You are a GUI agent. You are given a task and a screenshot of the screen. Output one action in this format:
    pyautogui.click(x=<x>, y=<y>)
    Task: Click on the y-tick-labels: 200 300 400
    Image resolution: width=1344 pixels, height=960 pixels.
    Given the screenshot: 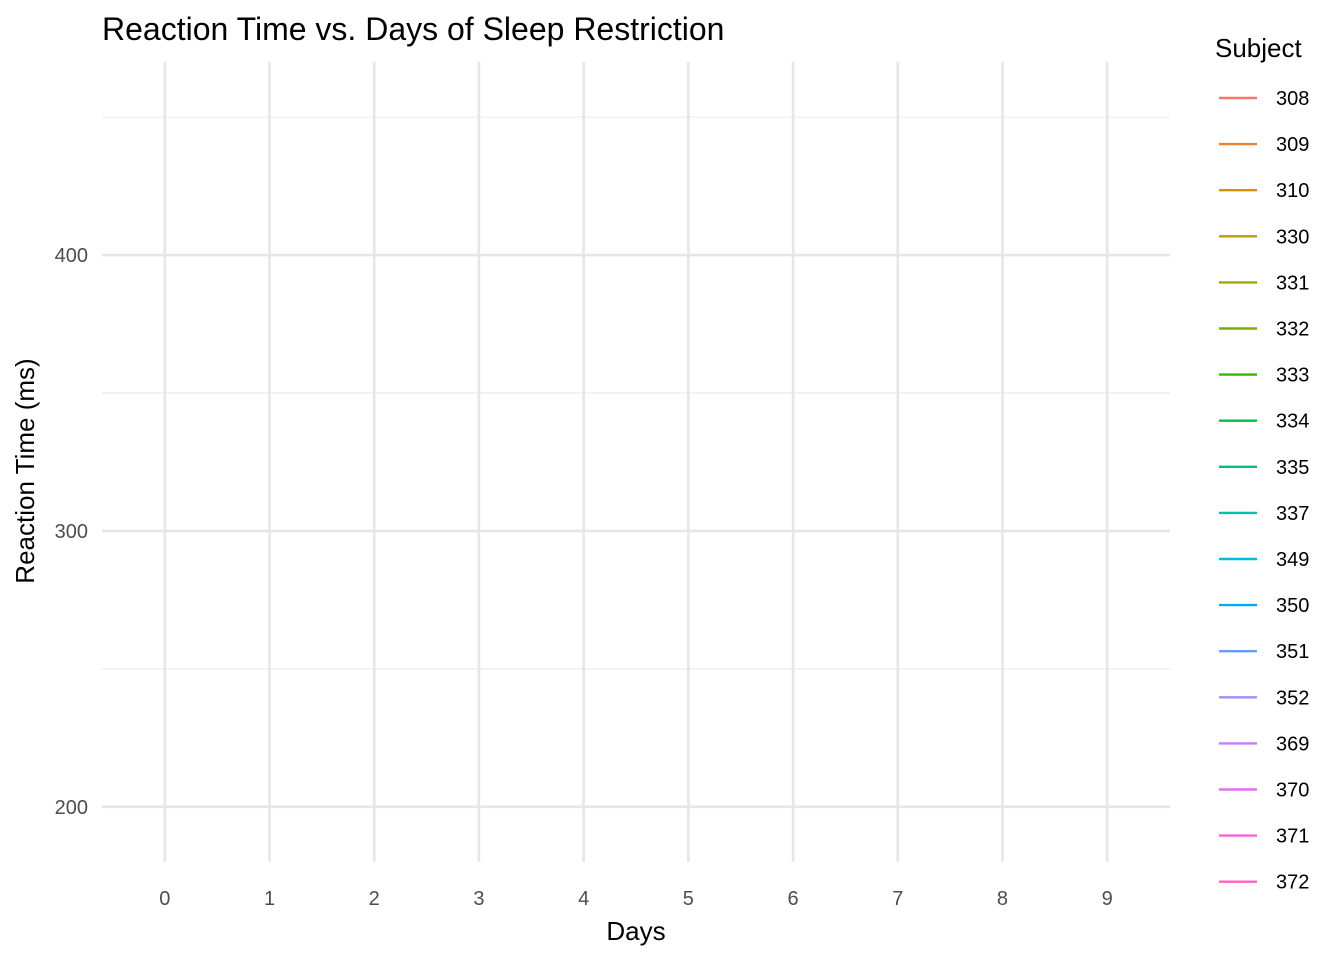 What is the action you would take?
    pyautogui.click(x=71, y=532)
    